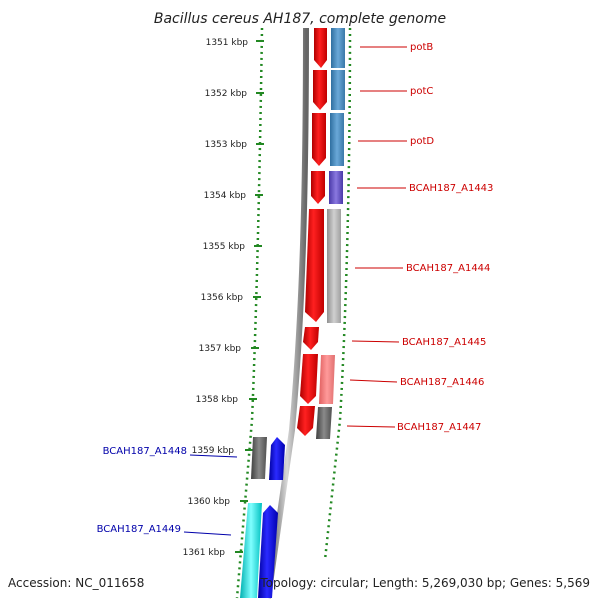  I want to click on gene-arrow-potC, so click(320, 90).